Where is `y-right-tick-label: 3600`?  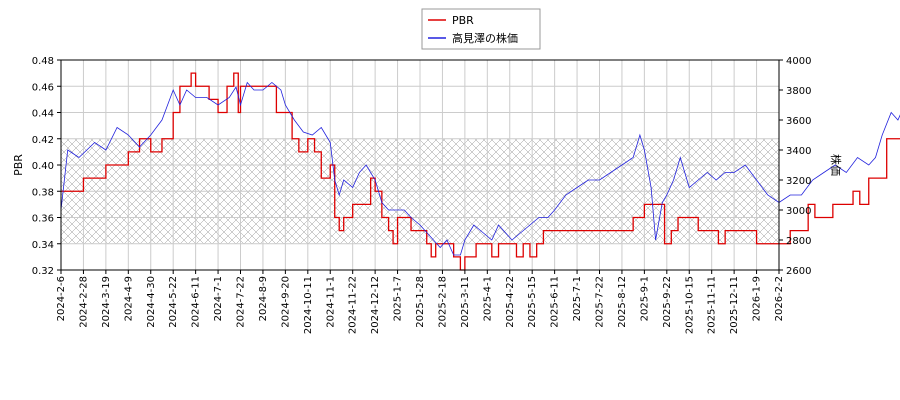
y-right-tick-label: 3600 is located at coordinates (798, 121).